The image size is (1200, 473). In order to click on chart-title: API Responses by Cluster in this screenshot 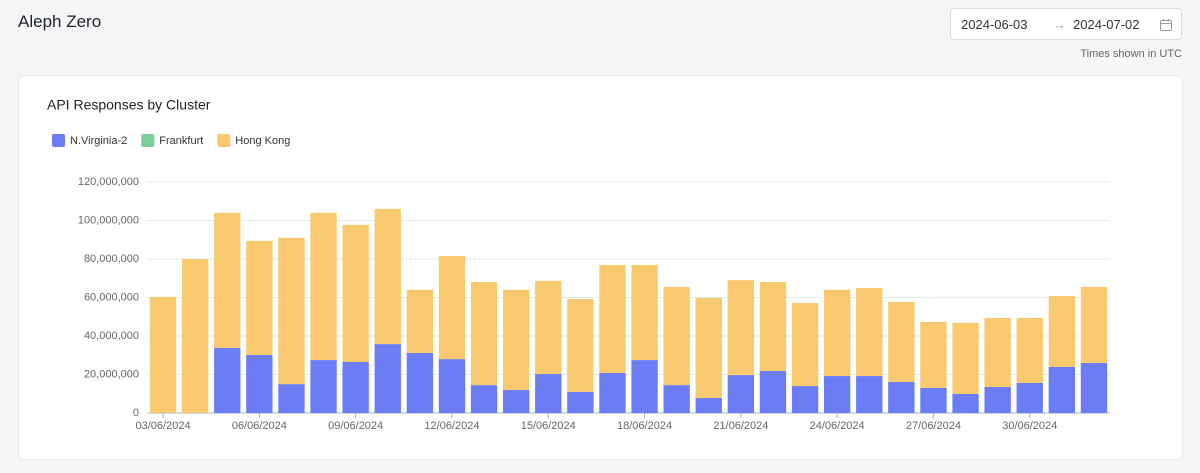, I will do `click(129, 105)`.